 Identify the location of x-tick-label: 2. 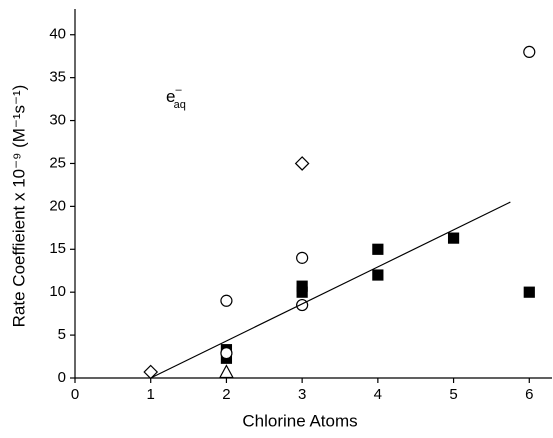
(226, 394).